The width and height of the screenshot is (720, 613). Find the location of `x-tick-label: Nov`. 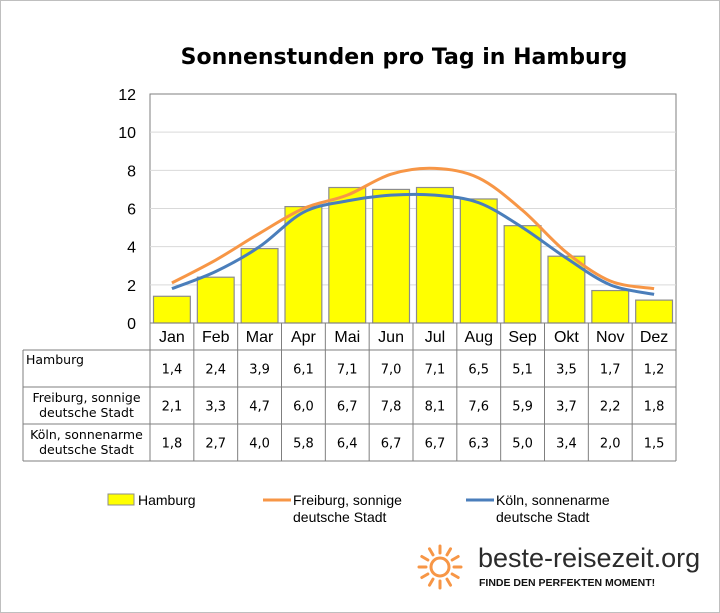

x-tick-label: Nov is located at coordinates (610, 337).